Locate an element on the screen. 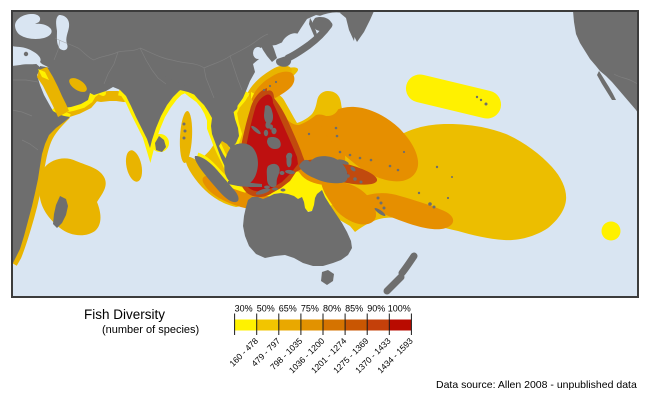 The height and width of the screenshot is (400, 650). svg-text: Fish Diversity is located at coordinates (124, 314).